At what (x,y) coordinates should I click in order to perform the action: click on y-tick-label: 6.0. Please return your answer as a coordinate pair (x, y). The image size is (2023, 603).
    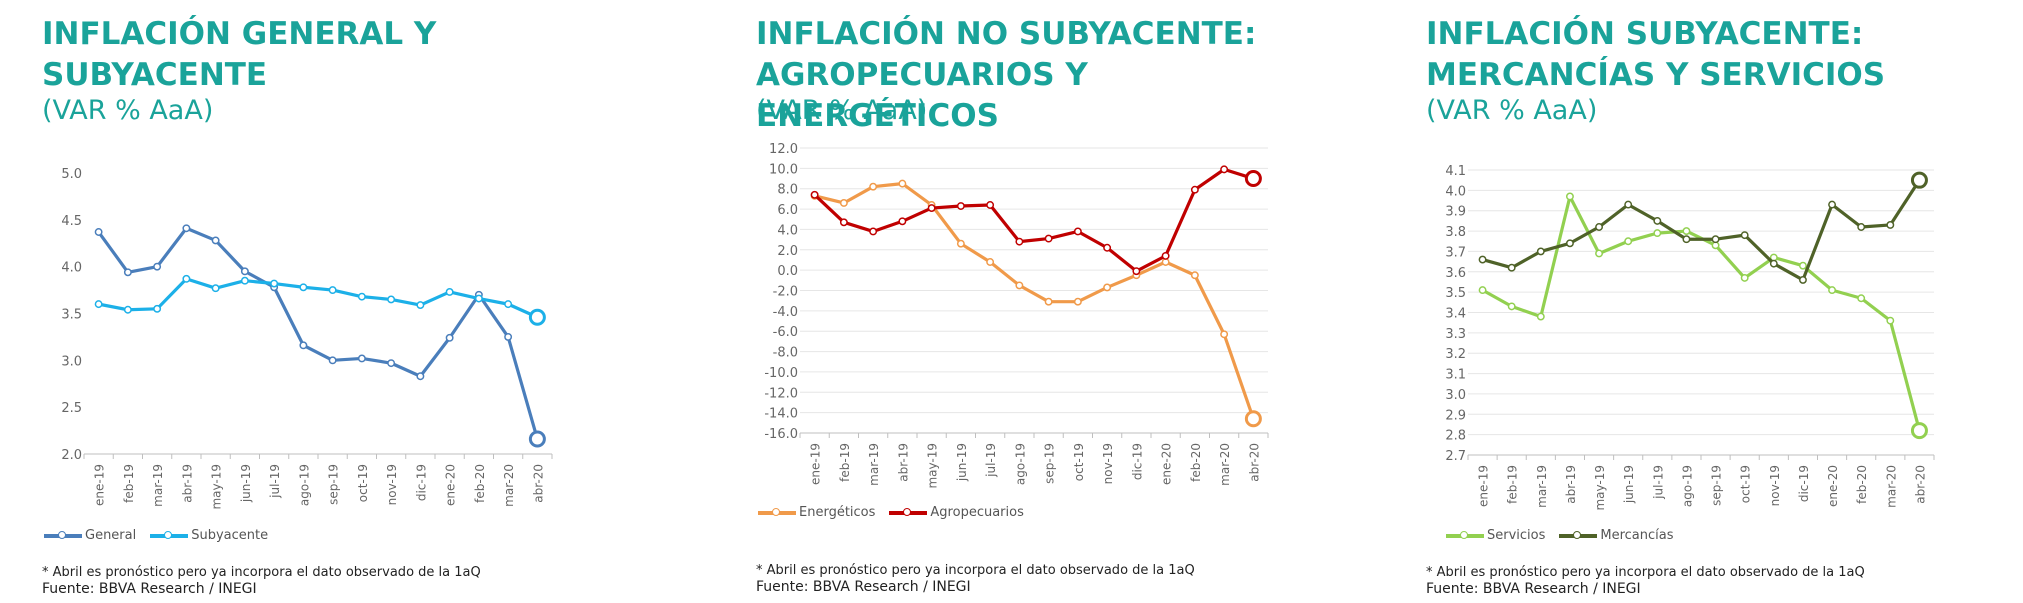
    Looking at the image, I should click on (787, 210).